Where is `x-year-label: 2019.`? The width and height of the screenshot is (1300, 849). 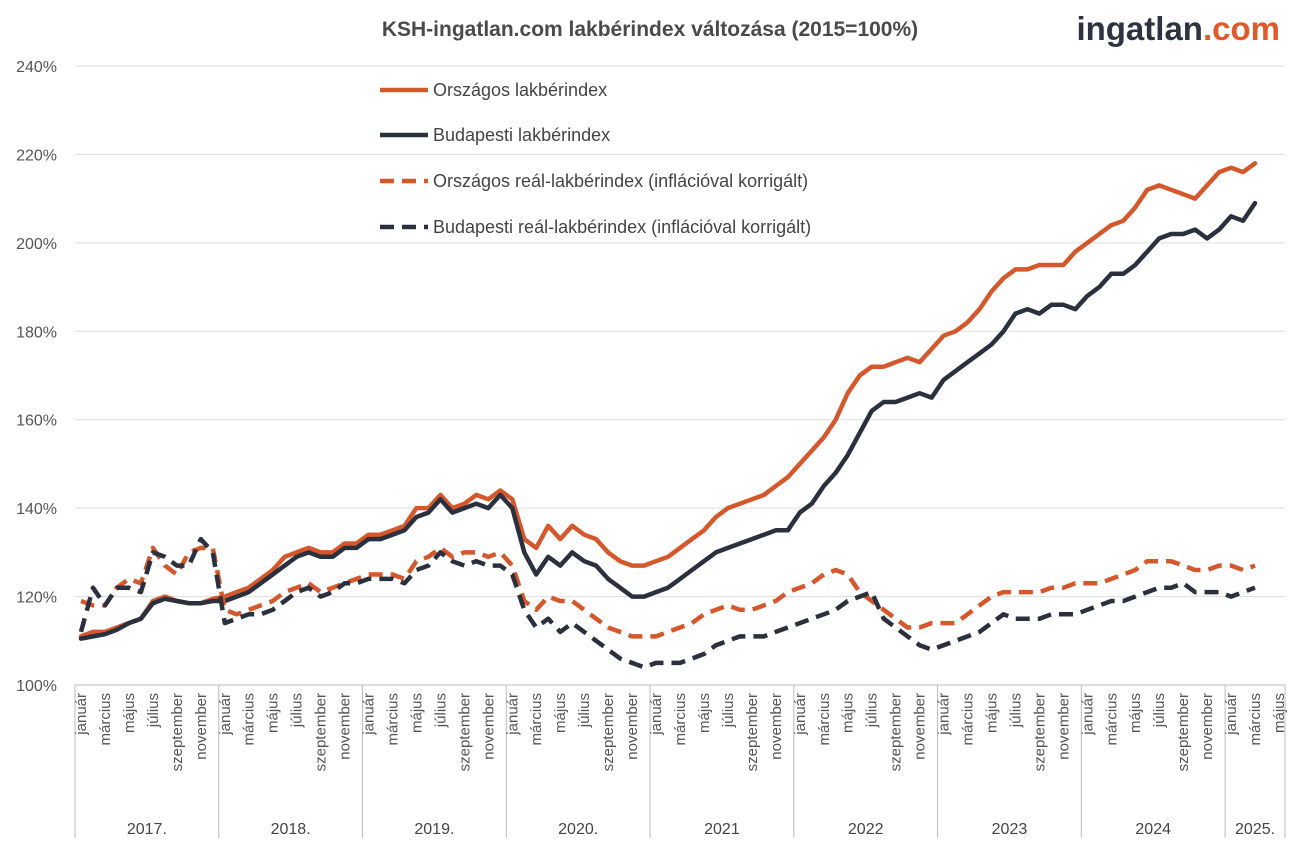 x-year-label: 2019. is located at coordinates (434, 829).